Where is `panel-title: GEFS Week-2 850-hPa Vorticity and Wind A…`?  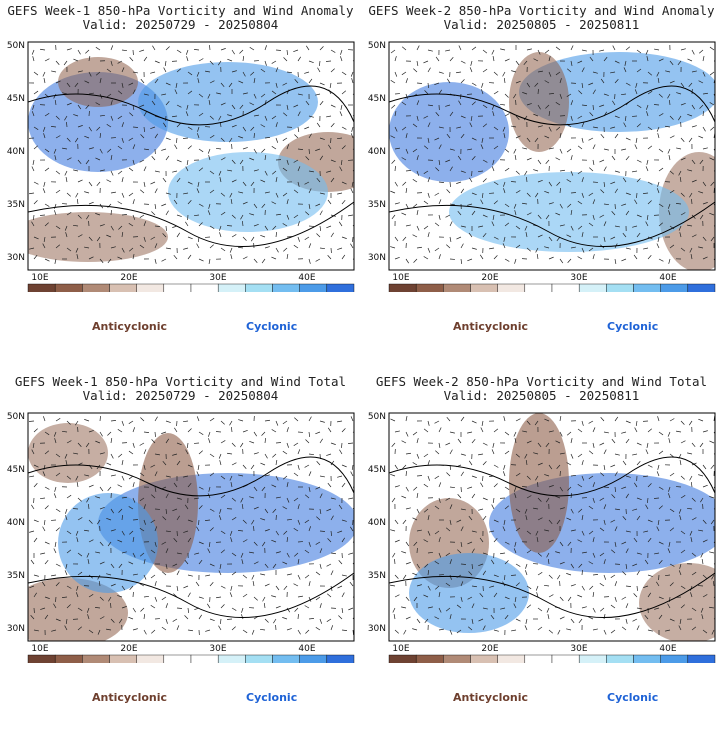
panel-title: GEFS Week-2 850-hPa Vorticity and Wind A… is located at coordinates (541, 10).